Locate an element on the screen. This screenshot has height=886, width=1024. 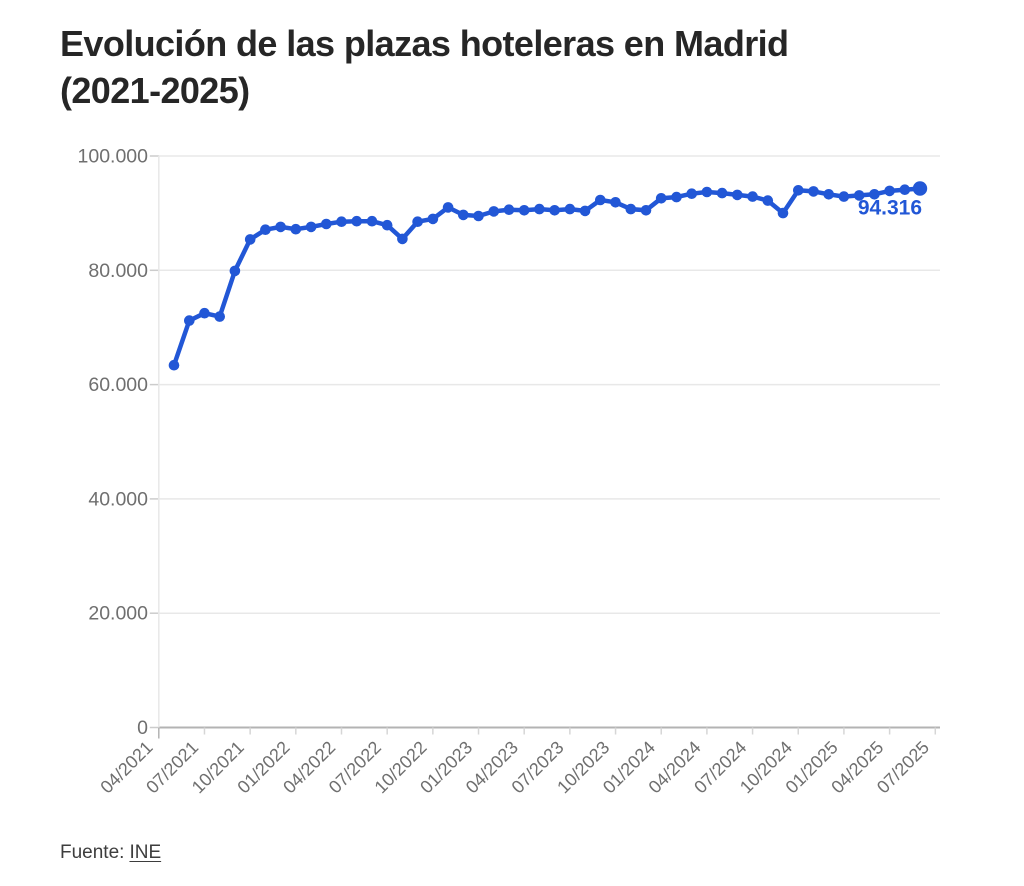
y-axis-label: 40.000 is located at coordinates (118, 499).